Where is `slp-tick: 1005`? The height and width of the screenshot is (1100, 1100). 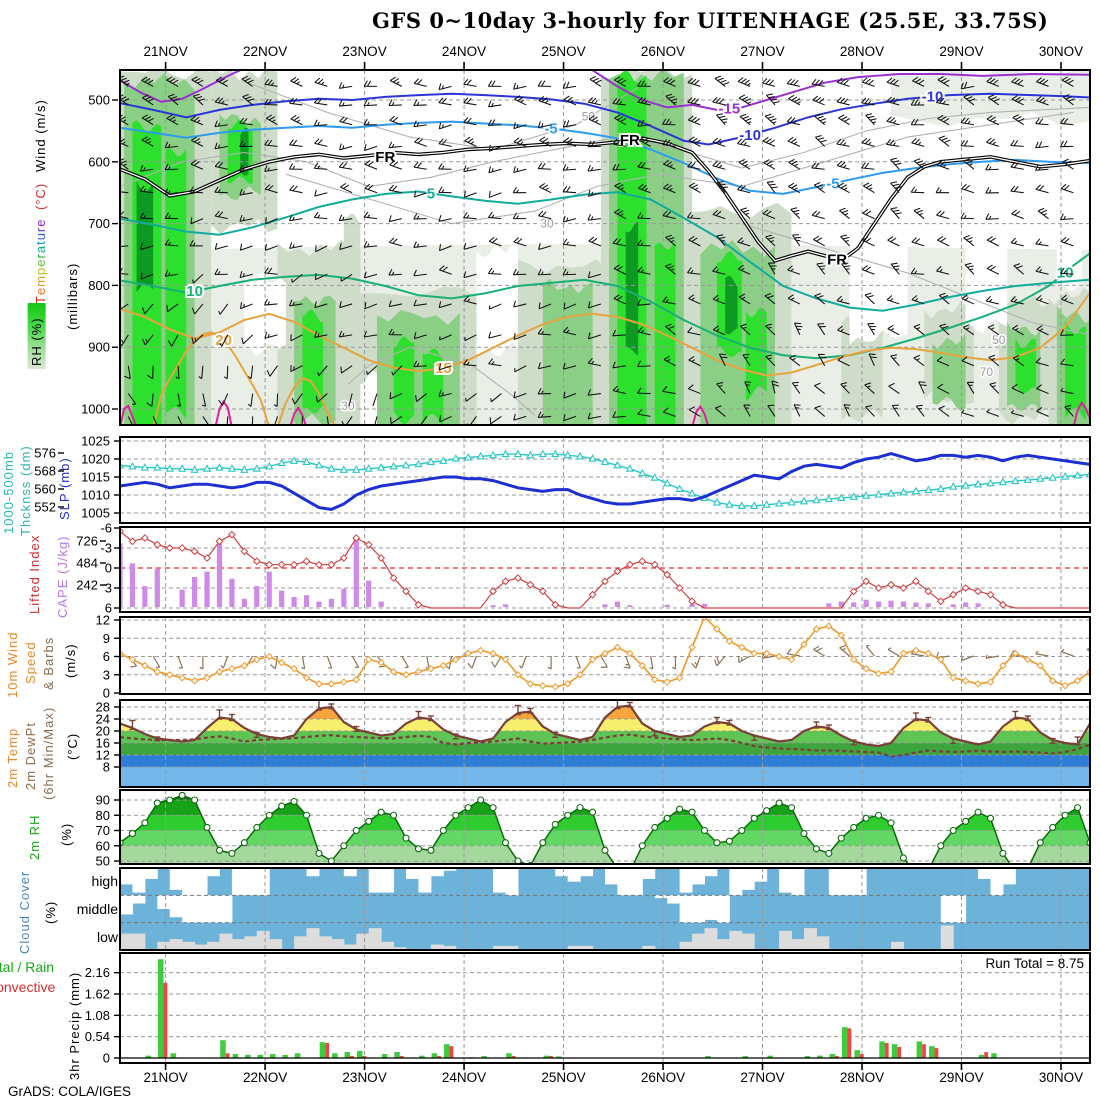 slp-tick: 1005 is located at coordinates (95, 513).